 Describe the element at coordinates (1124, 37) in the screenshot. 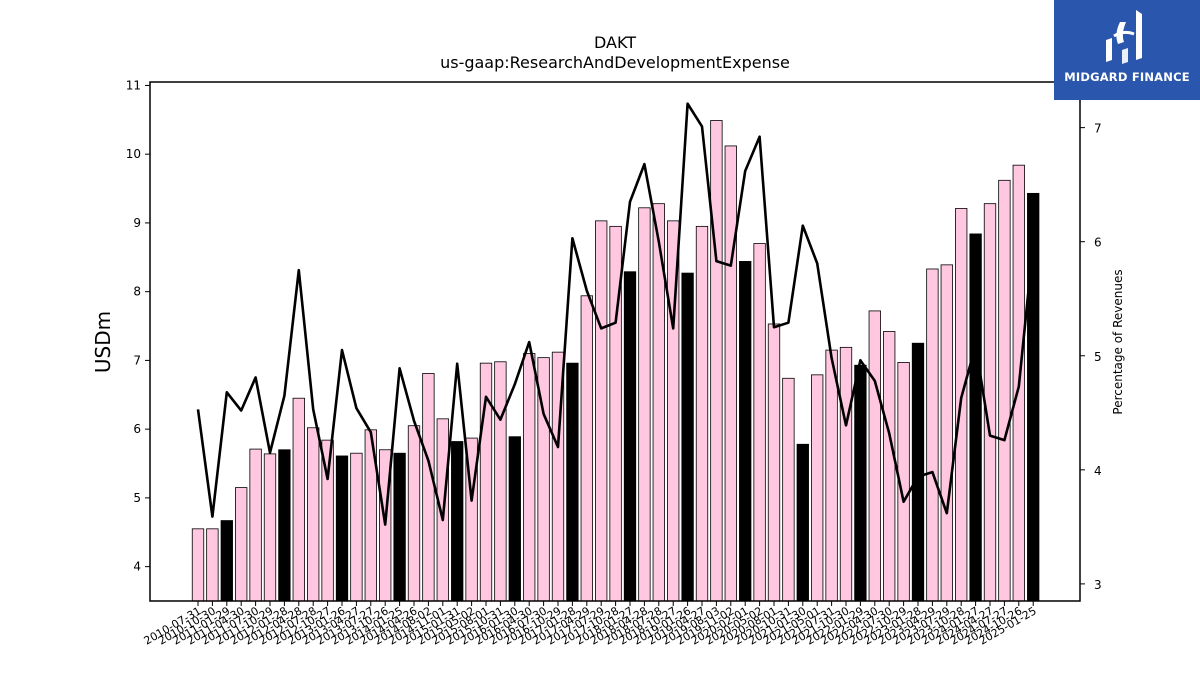

I see `midgard-logo-icon` at that location.